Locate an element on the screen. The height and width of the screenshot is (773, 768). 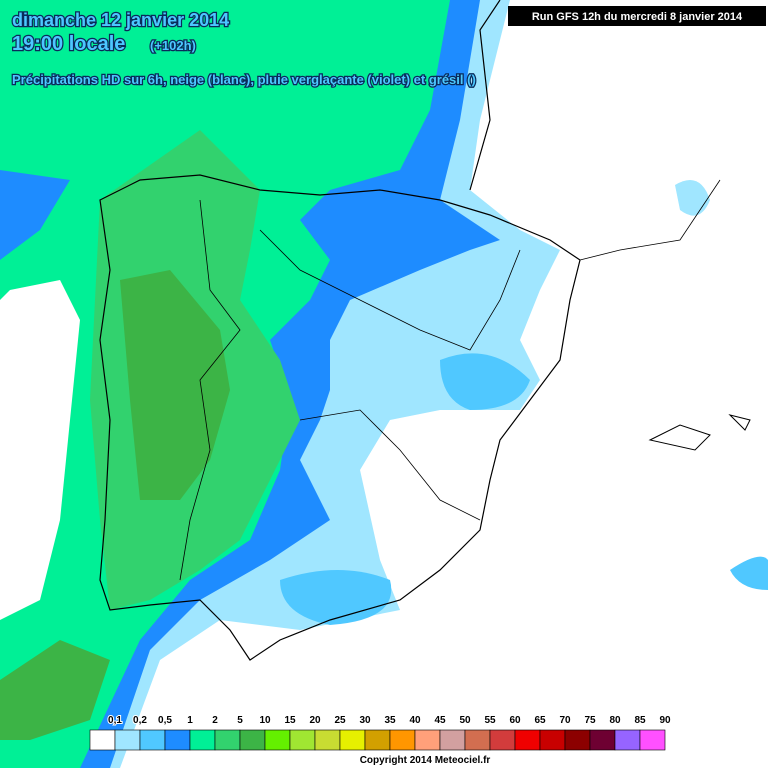
legend-label: 75 is located at coordinates (590, 720).